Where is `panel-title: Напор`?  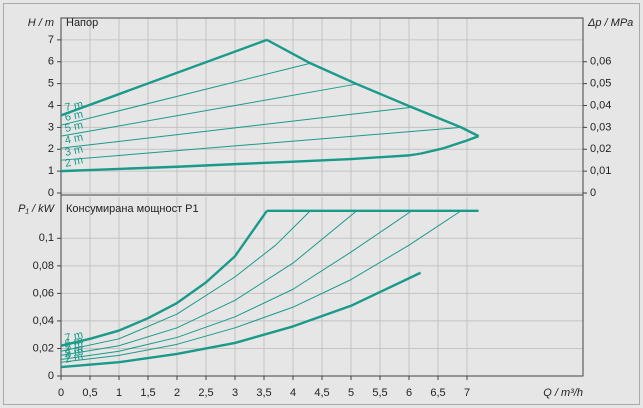 panel-title: Напор is located at coordinates (82, 23).